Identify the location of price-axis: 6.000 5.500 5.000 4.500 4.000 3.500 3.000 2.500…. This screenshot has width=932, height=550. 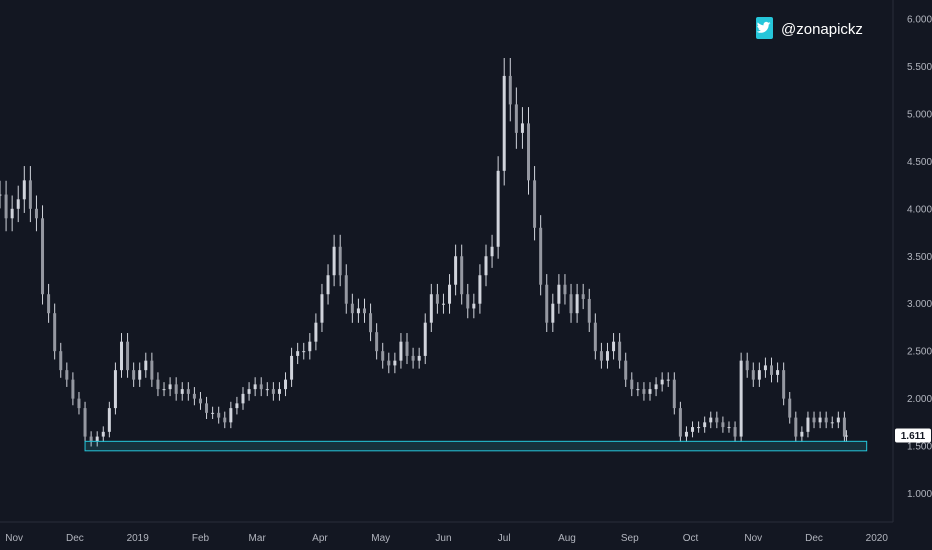
(912, 261).